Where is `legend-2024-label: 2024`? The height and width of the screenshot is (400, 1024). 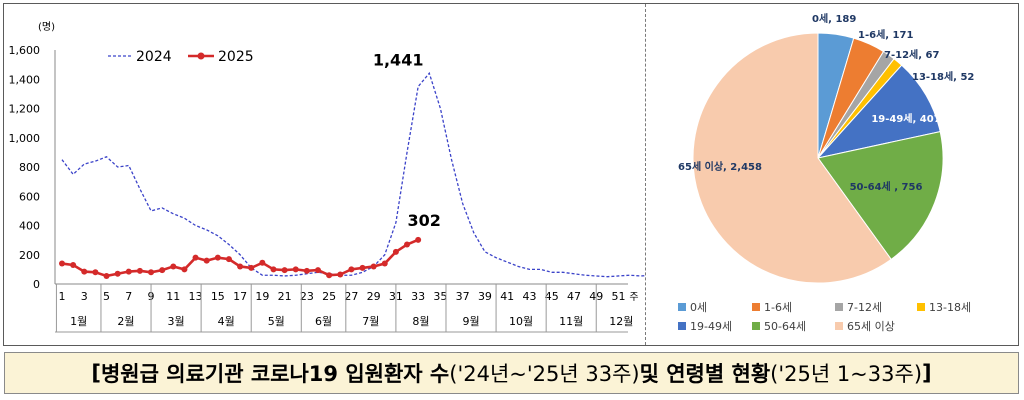
legend-2024-label: 2024 is located at coordinates (154, 57).